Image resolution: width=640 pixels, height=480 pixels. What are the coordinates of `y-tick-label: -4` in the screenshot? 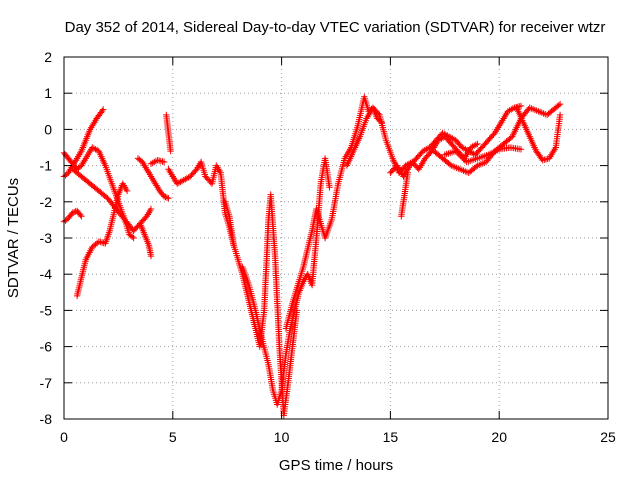 It's located at (46, 274).